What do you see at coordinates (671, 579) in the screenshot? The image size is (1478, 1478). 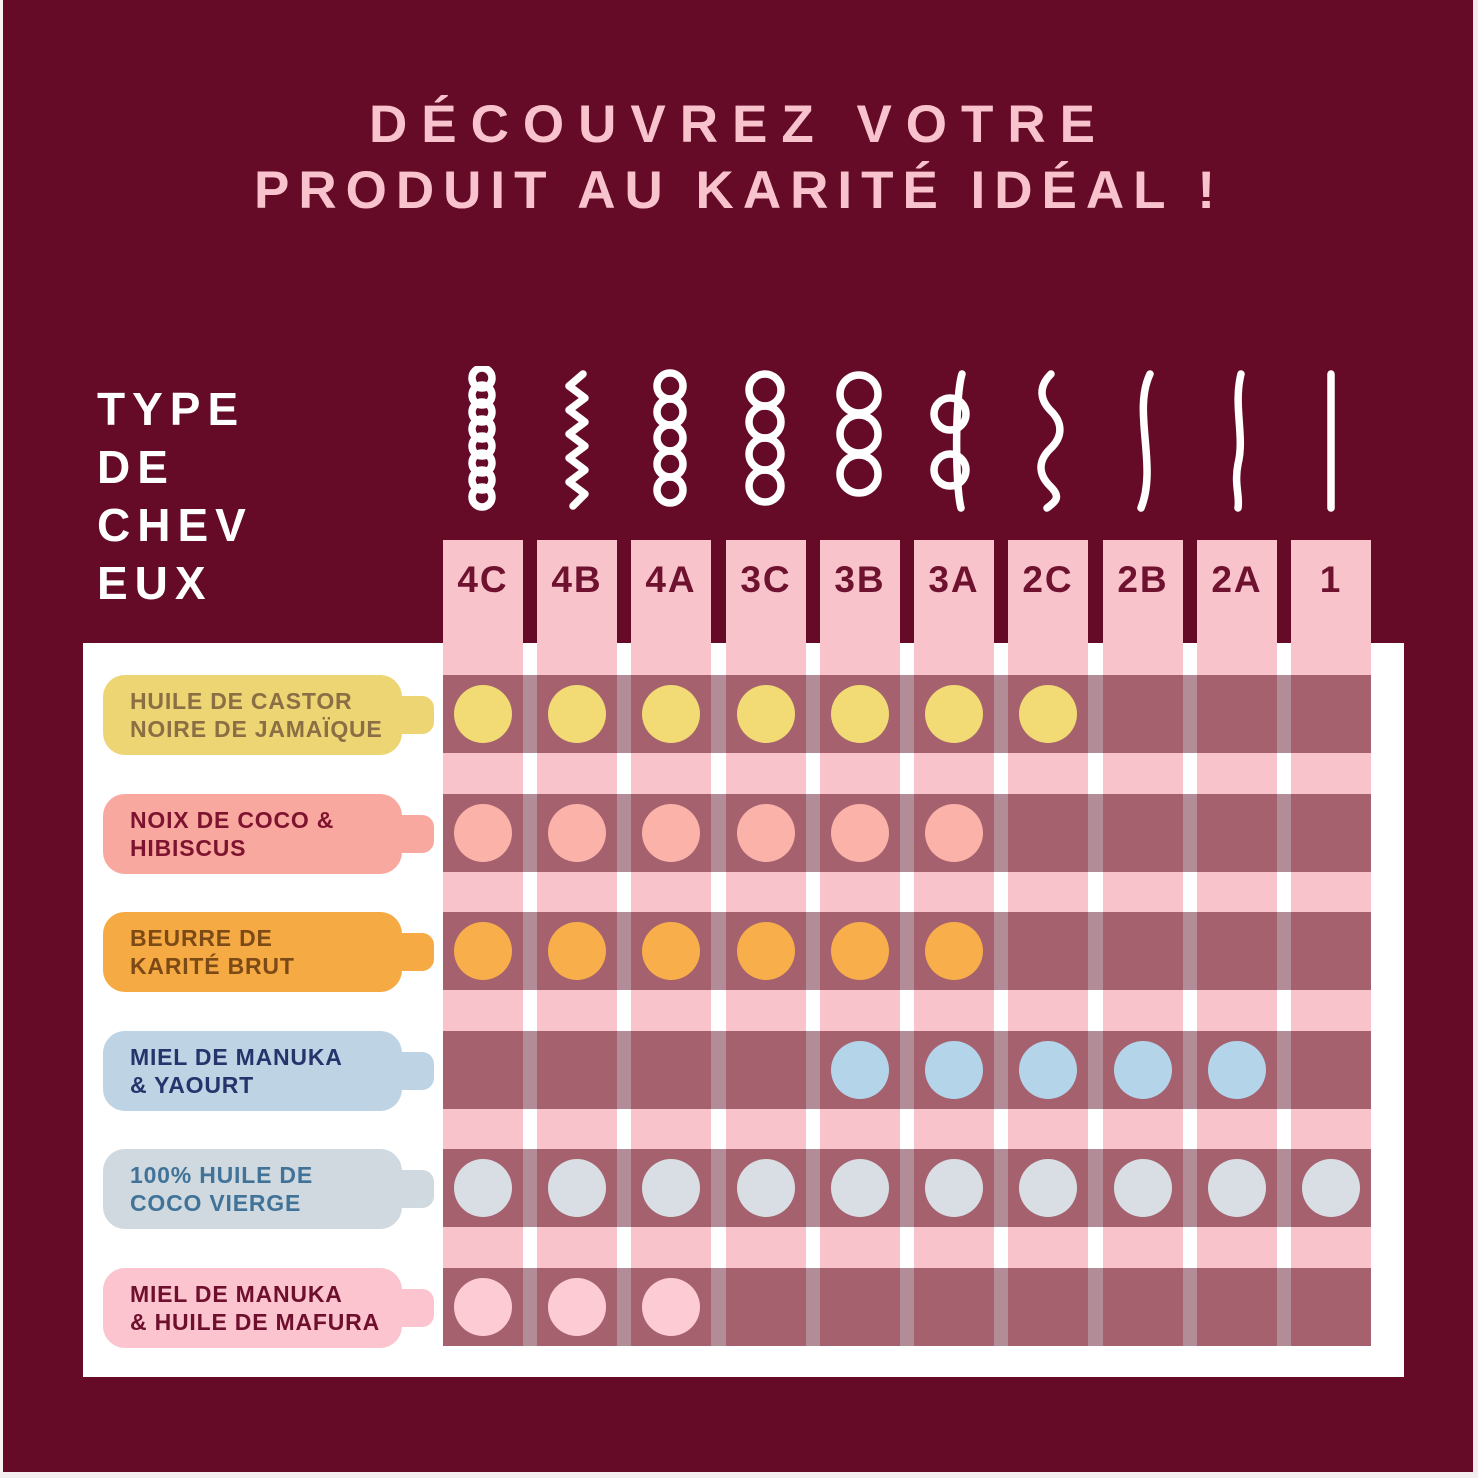 I see `column-header-4A: 4A` at bounding box center [671, 579].